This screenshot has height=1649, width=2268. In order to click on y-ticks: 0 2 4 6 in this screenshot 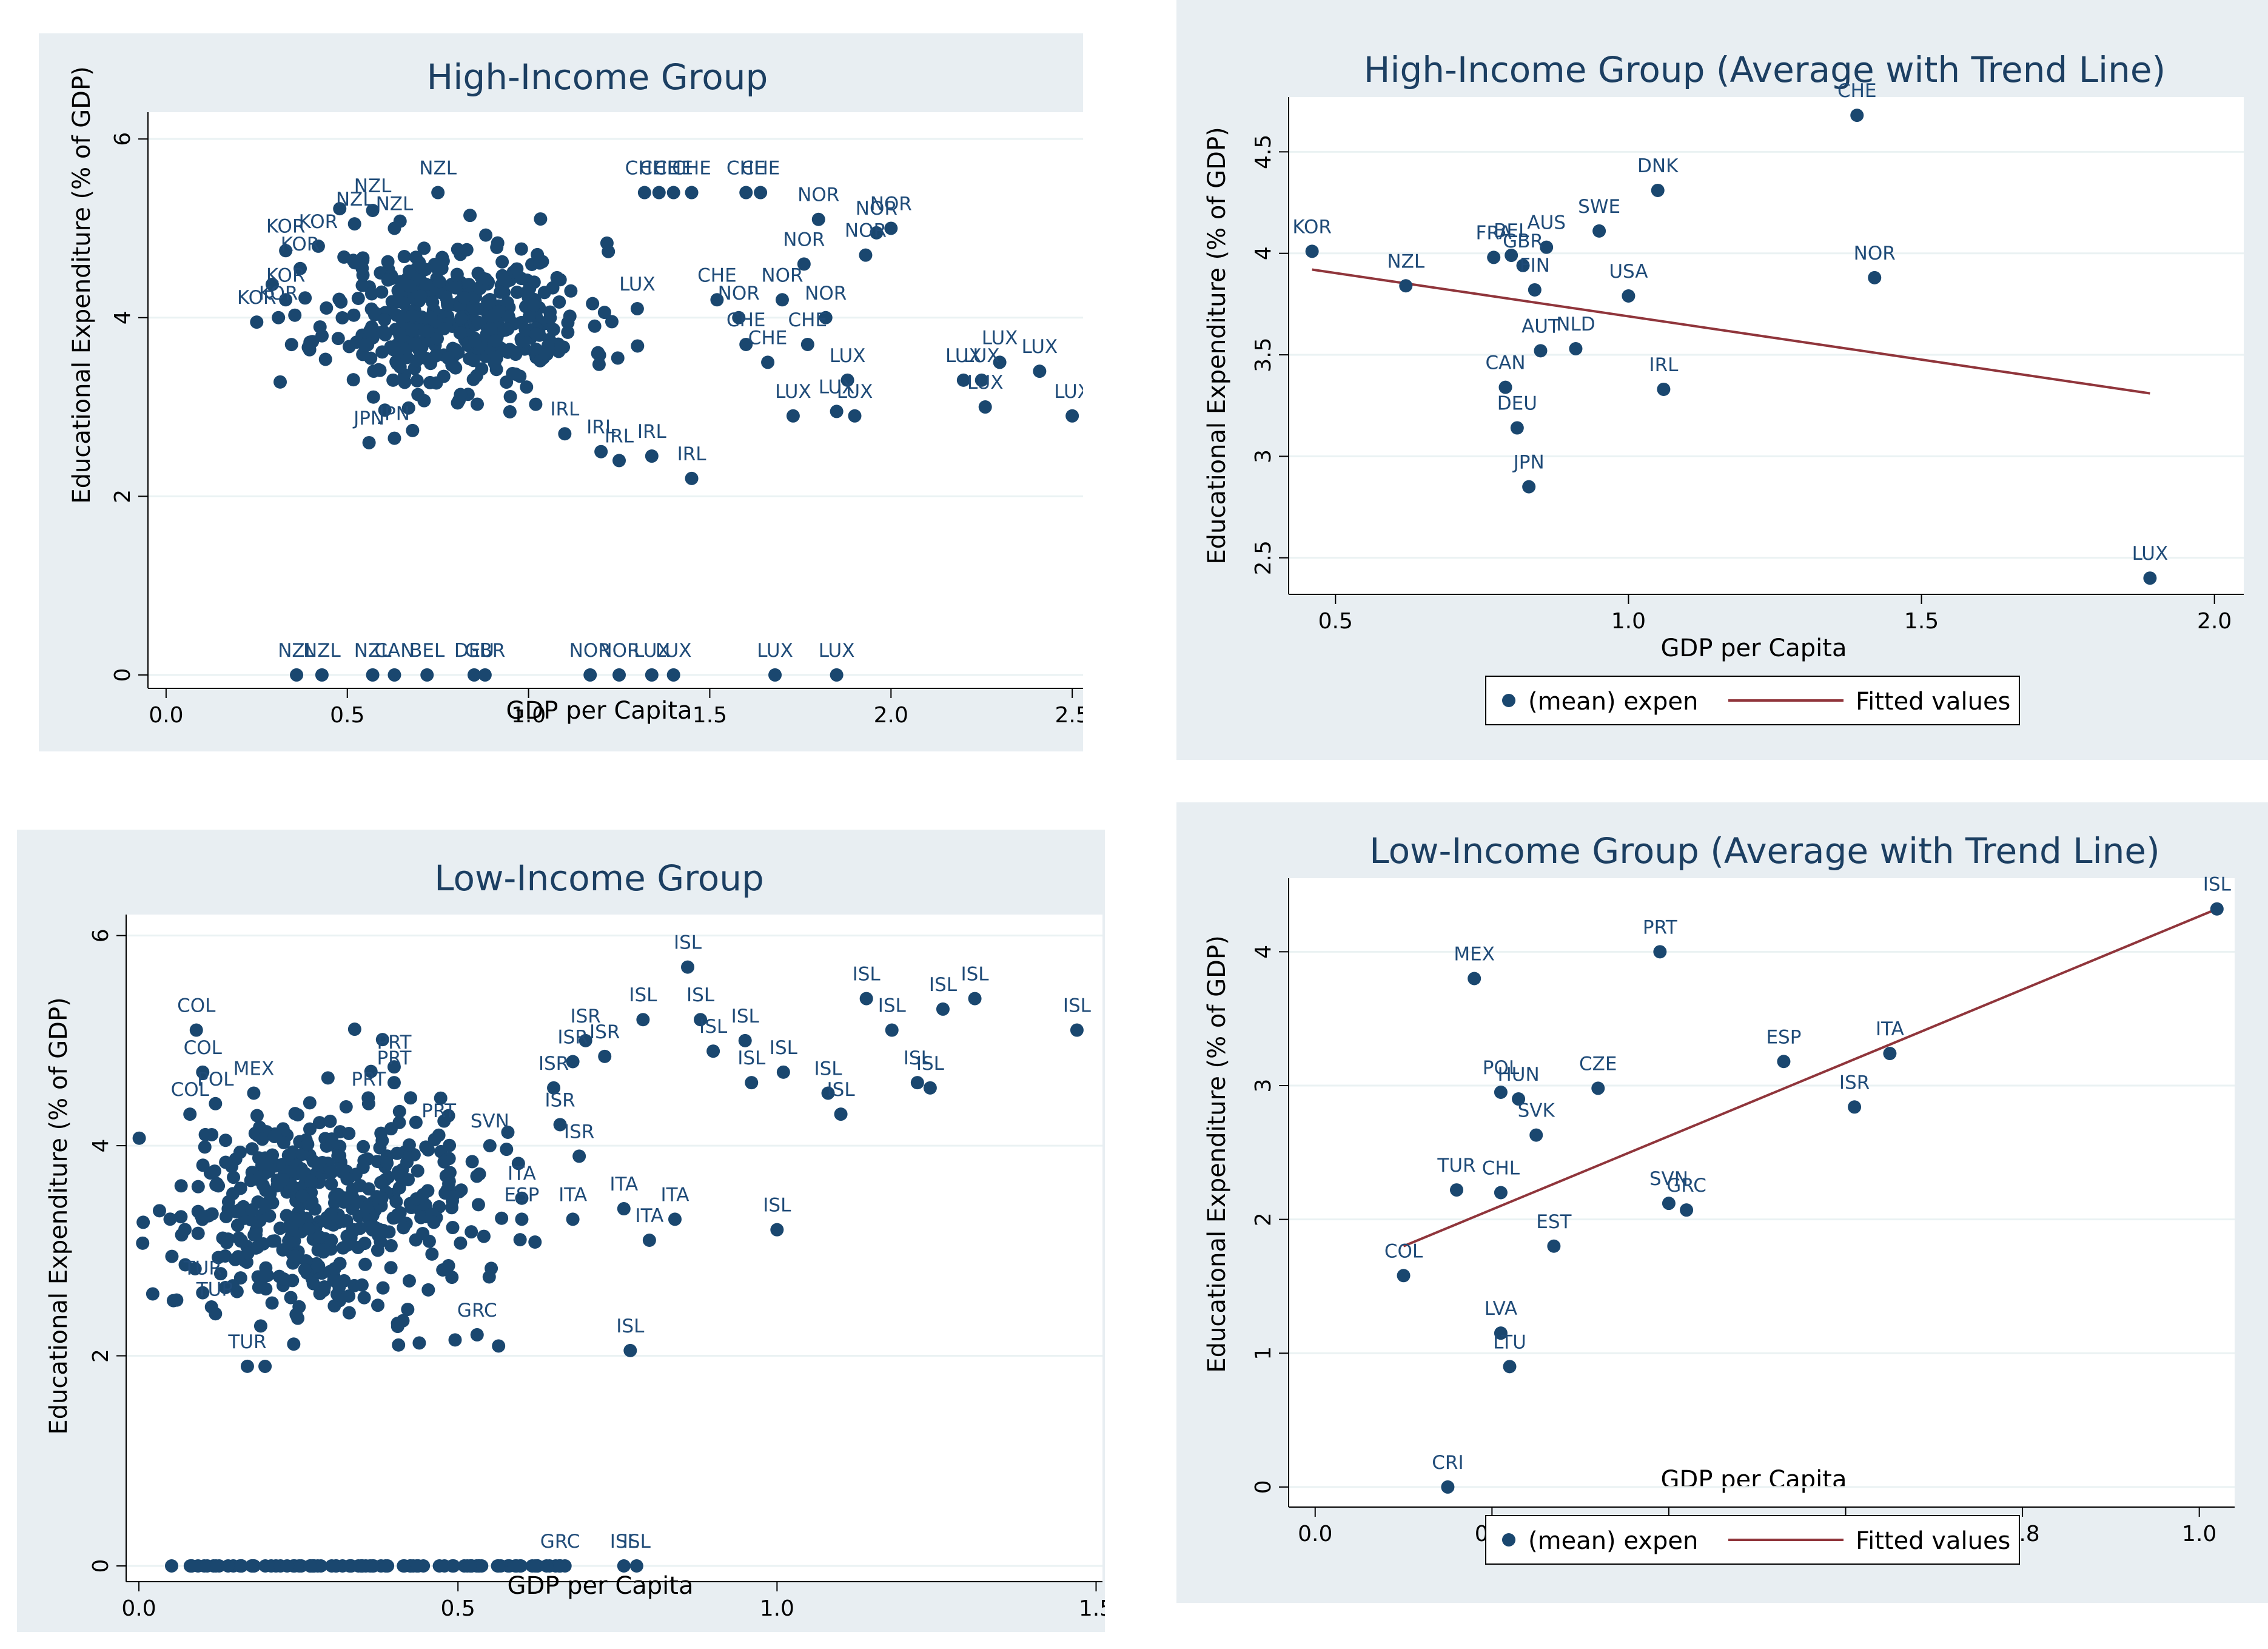, I will do `click(129, 407)`.